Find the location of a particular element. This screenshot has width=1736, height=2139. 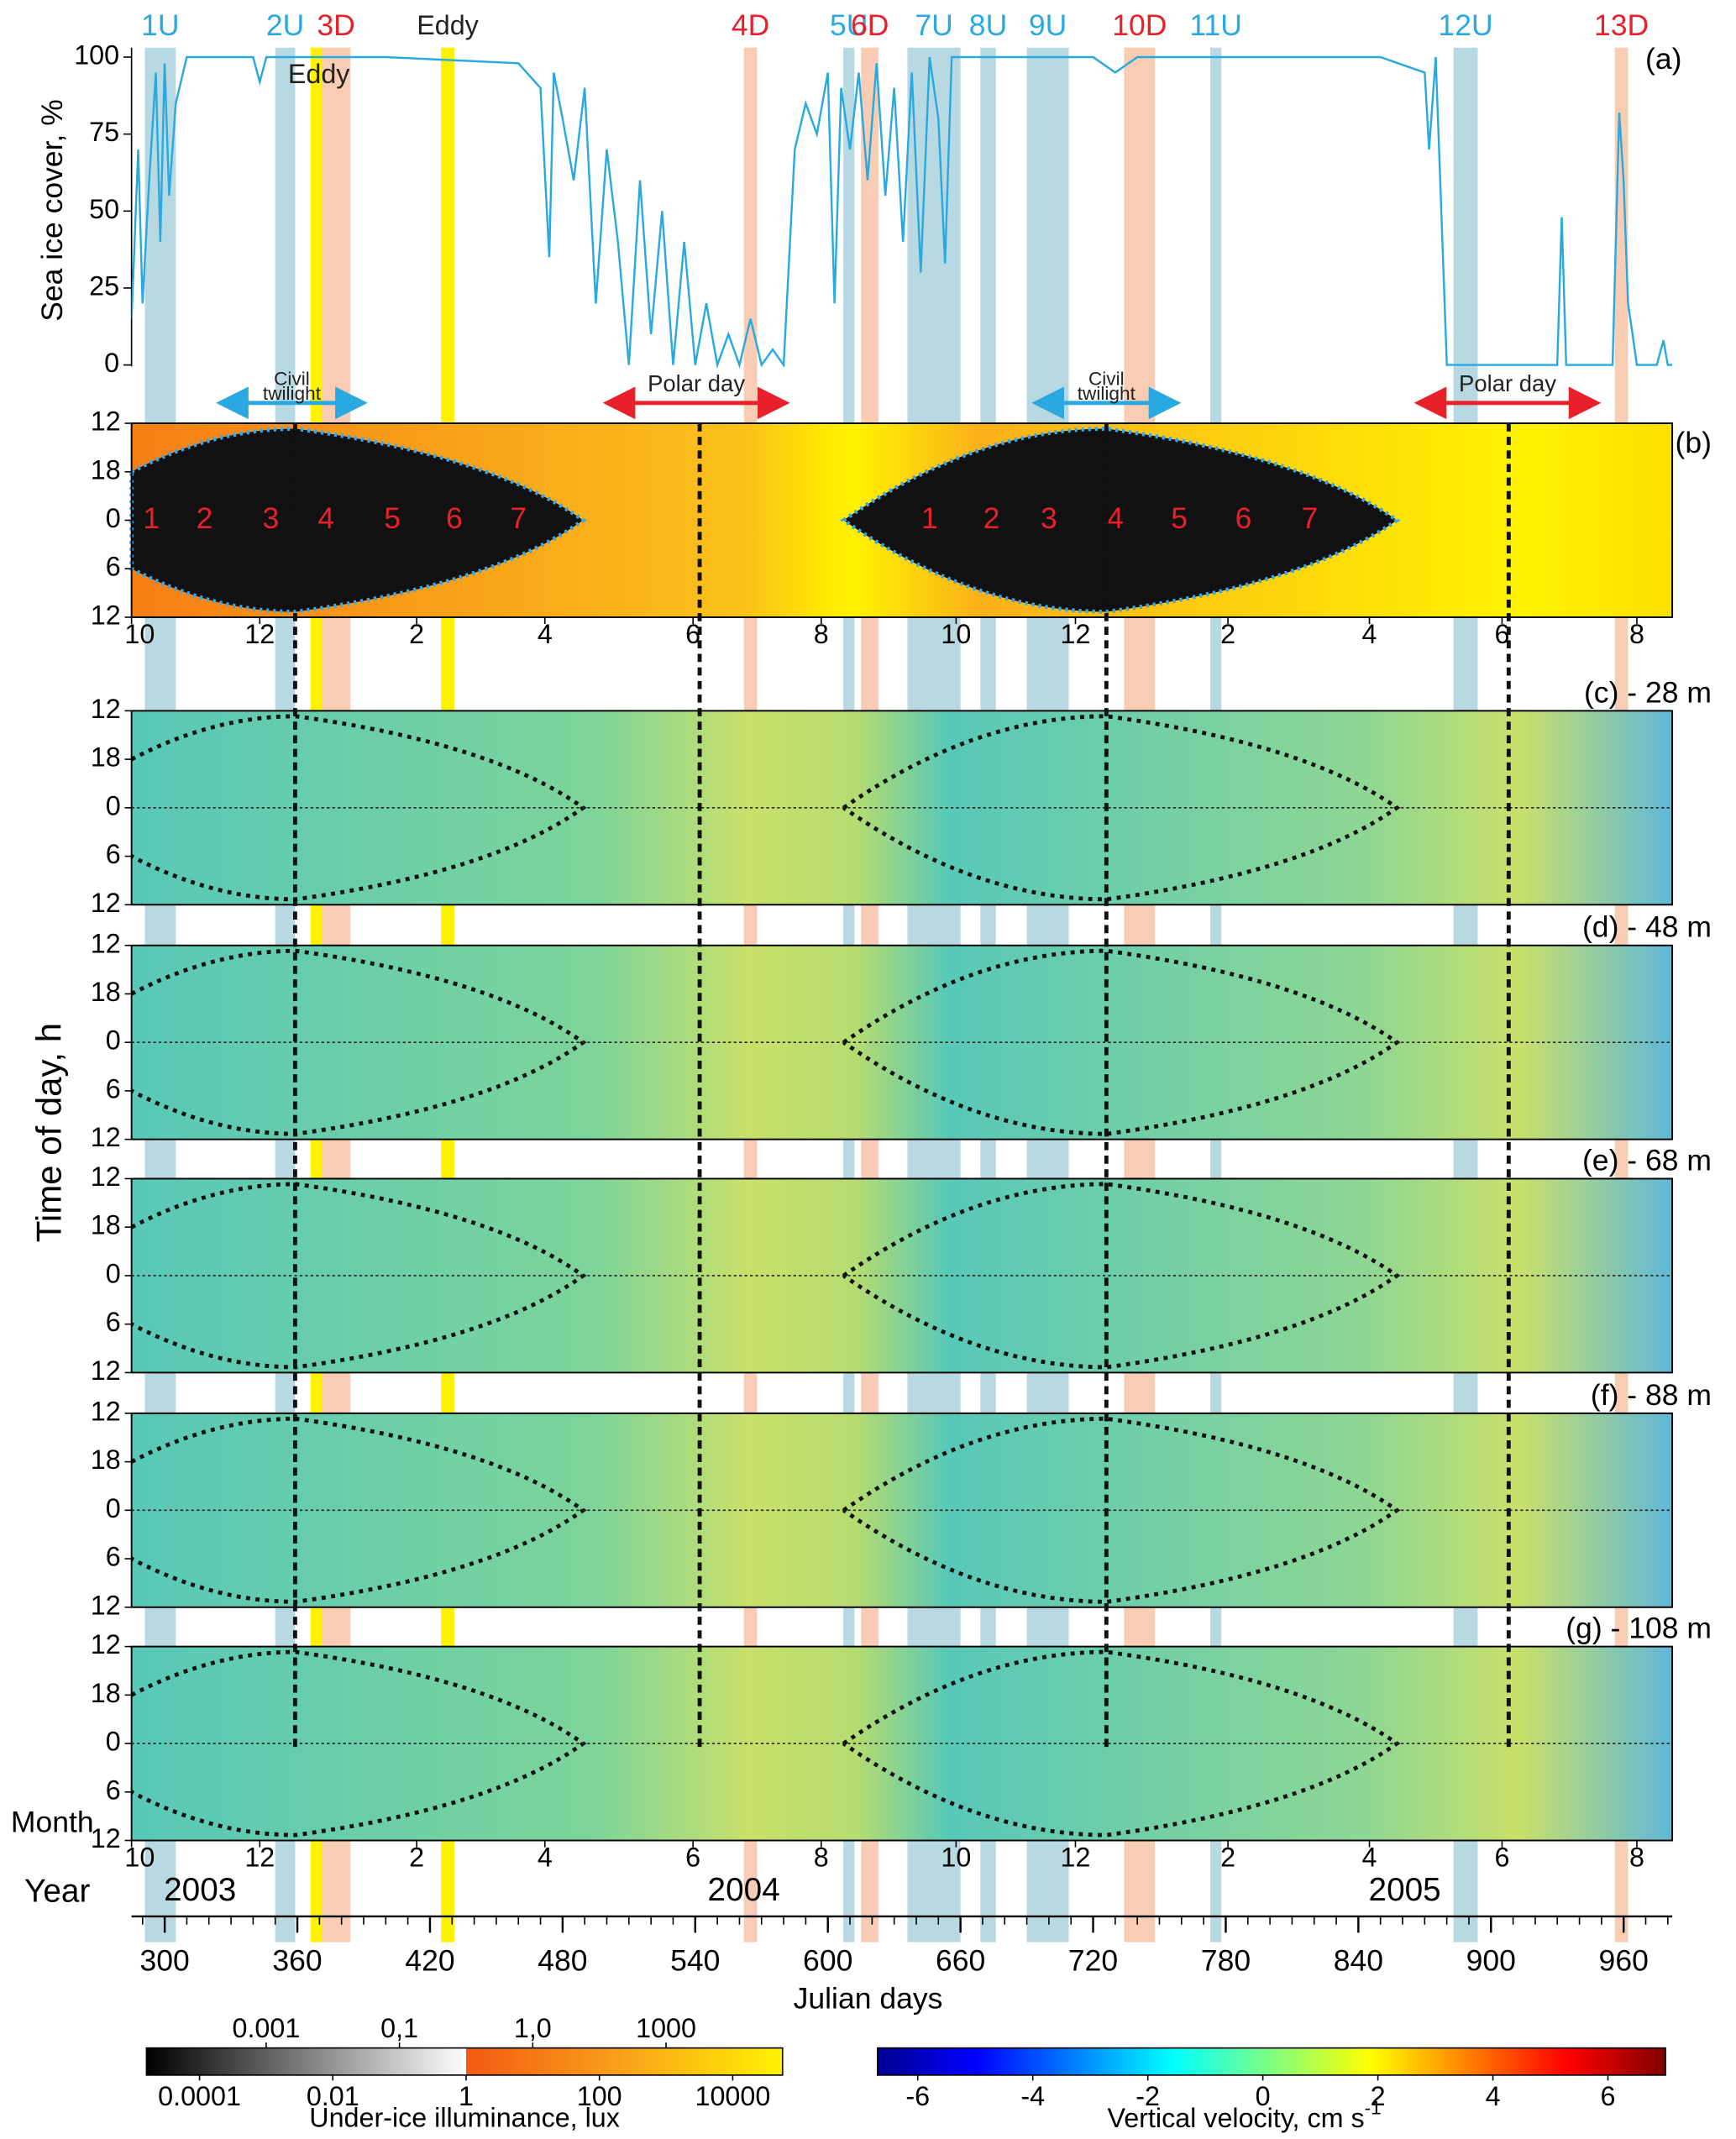

x-axis-label: Julian days is located at coordinates (868, 1998).